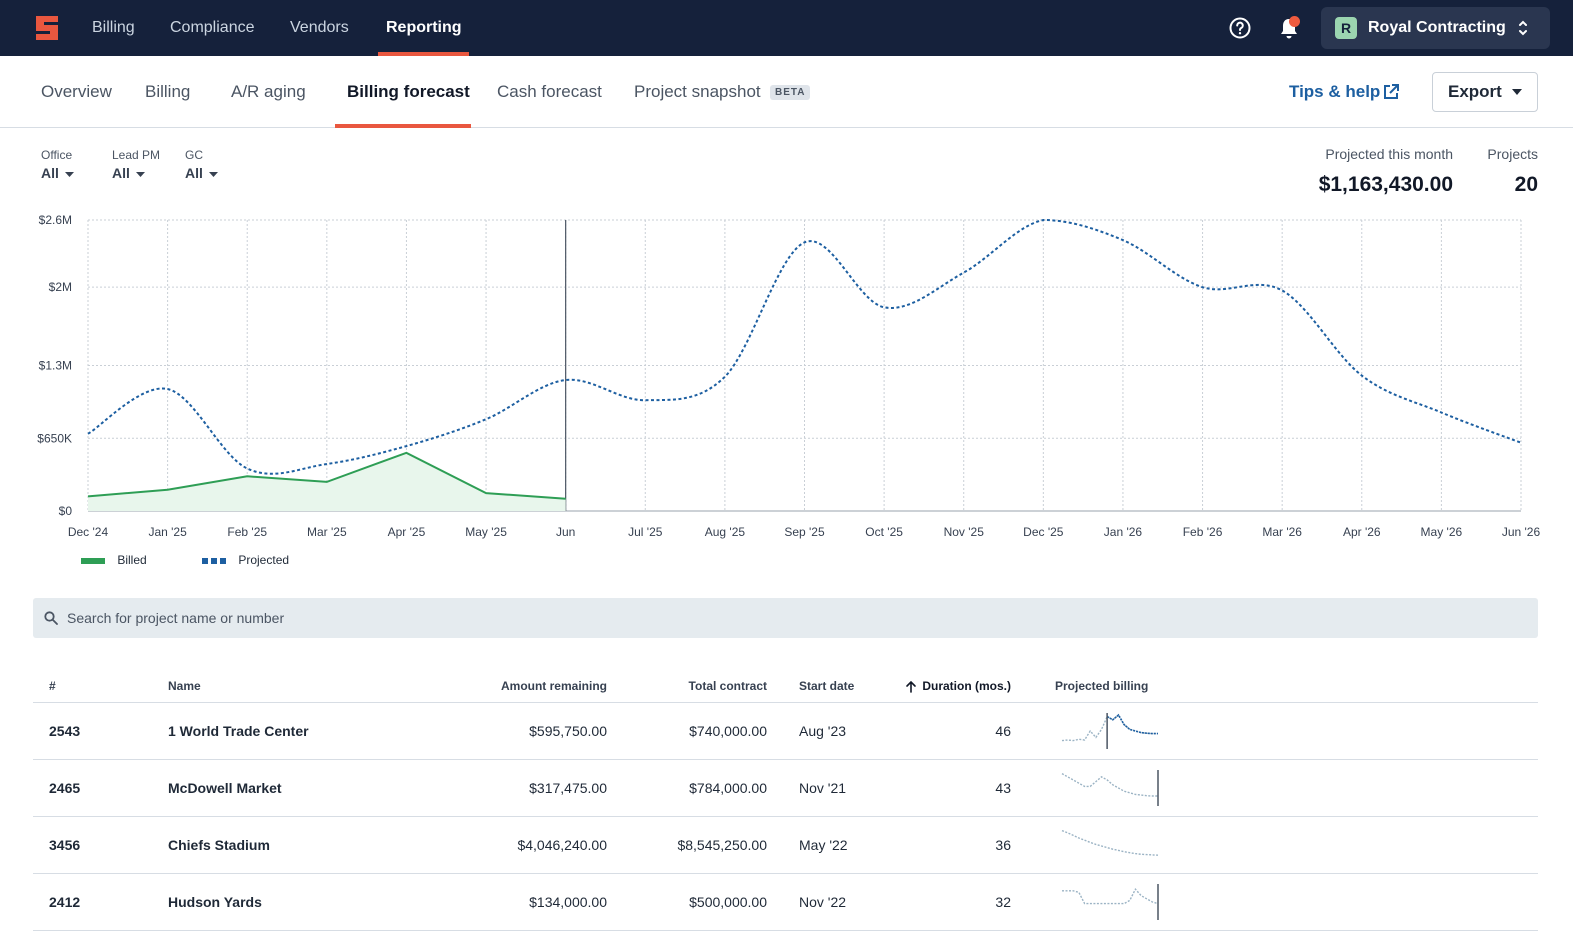 The height and width of the screenshot is (947, 1573). Describe the element at coordinates (1389, 154) in the screenshot. I see `metric-projected-label: Projected this month` at that location.